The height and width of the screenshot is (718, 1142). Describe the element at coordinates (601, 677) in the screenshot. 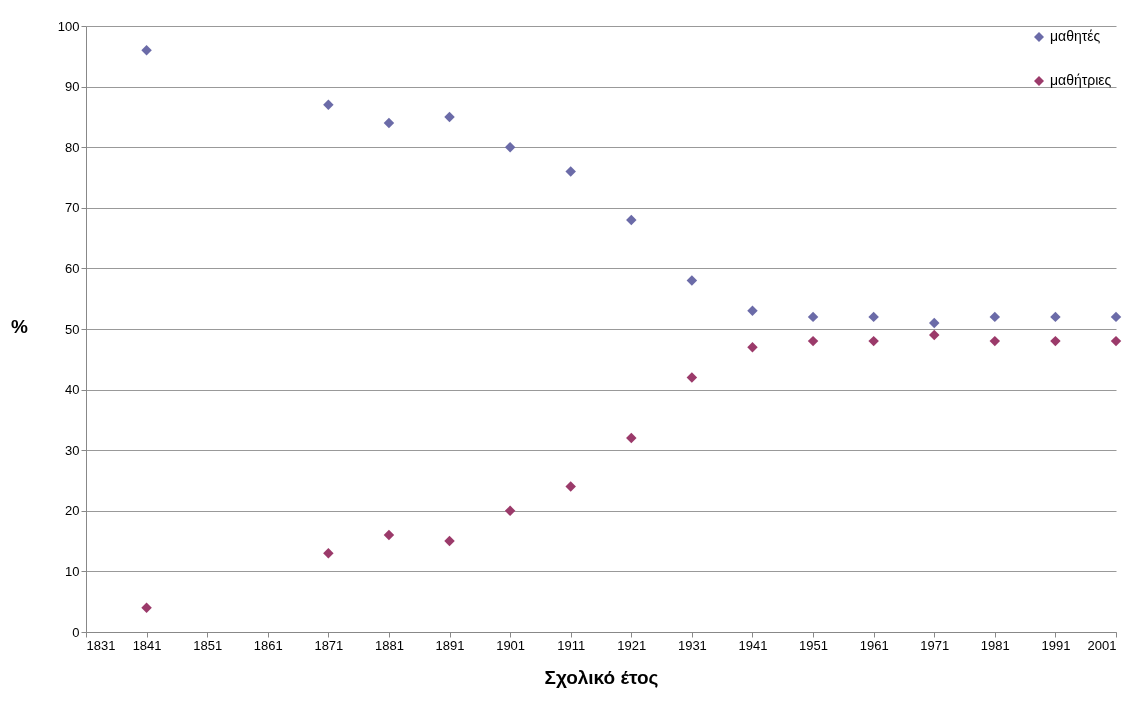

I see `x-axis-title: Σχολικό έτος` at that location.